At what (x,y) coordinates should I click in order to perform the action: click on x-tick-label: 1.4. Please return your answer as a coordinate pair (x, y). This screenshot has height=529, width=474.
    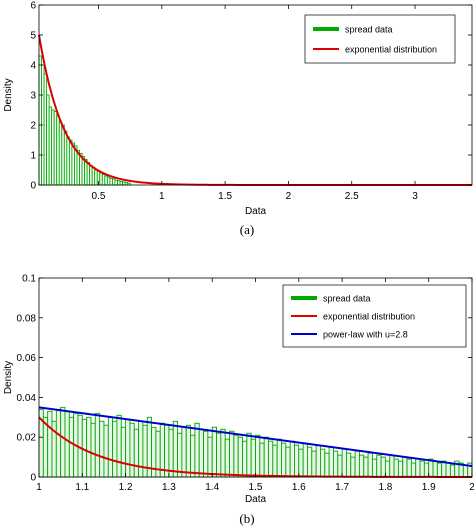
    Looking at the image, I should click on (212, 487).